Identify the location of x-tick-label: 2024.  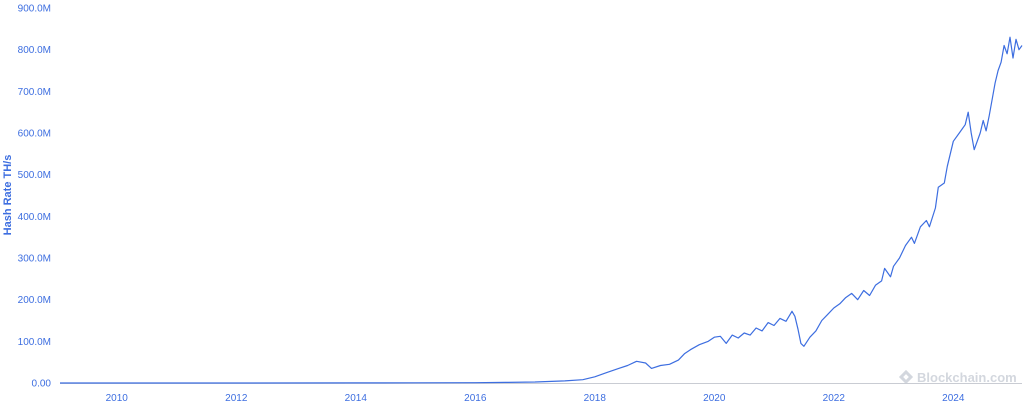
(953, 398).